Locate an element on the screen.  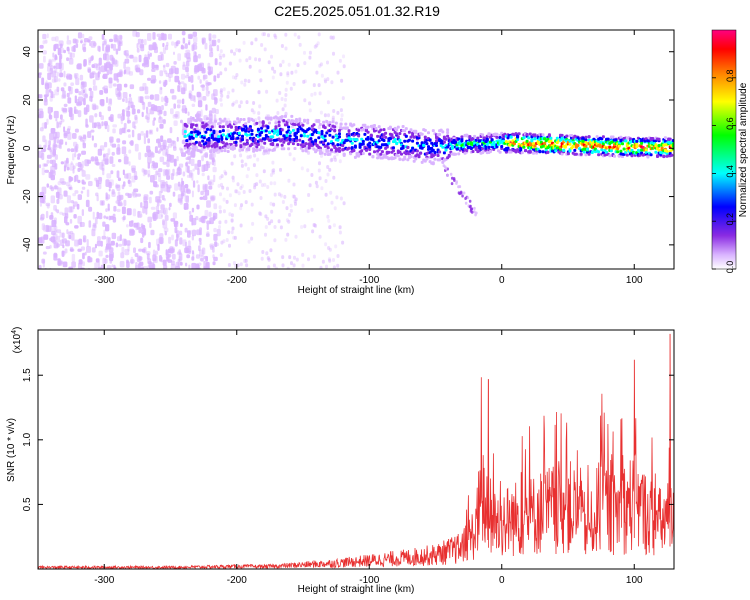
colorbar-tick-label: 0.6 is located at coordinates (730, 123).